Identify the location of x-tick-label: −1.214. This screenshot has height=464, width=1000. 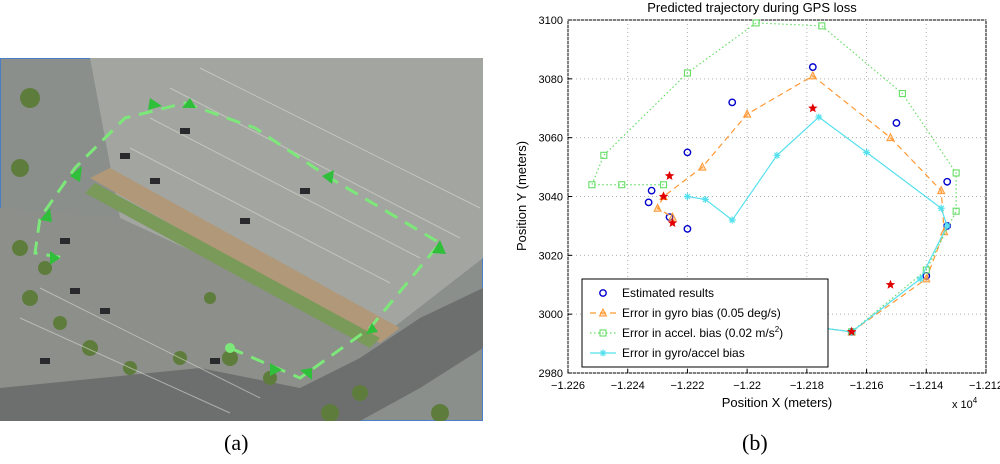
(926, 386).